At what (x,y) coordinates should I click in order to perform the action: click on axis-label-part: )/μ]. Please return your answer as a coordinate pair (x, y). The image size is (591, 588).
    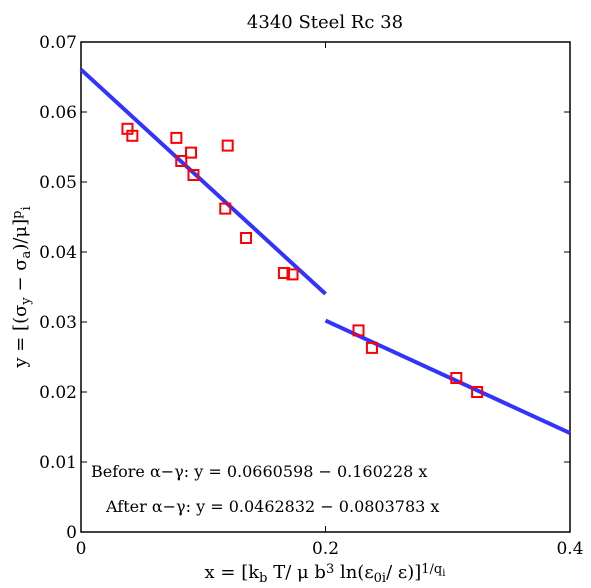
    Looking at the image, I should click on (20, 235).